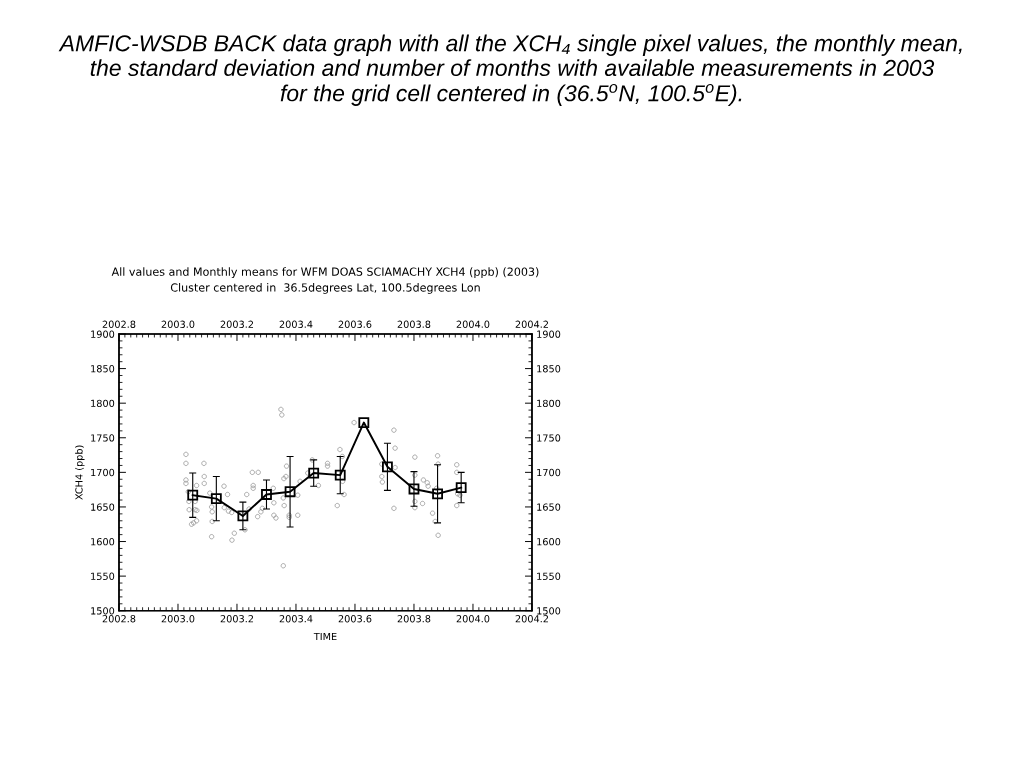 This screenshot has width=1024, height=768. What do you see at coordinates (549, 576) in the screenshot?
I see `y2-tick-label: 1550` at bounding box center [549, 576].